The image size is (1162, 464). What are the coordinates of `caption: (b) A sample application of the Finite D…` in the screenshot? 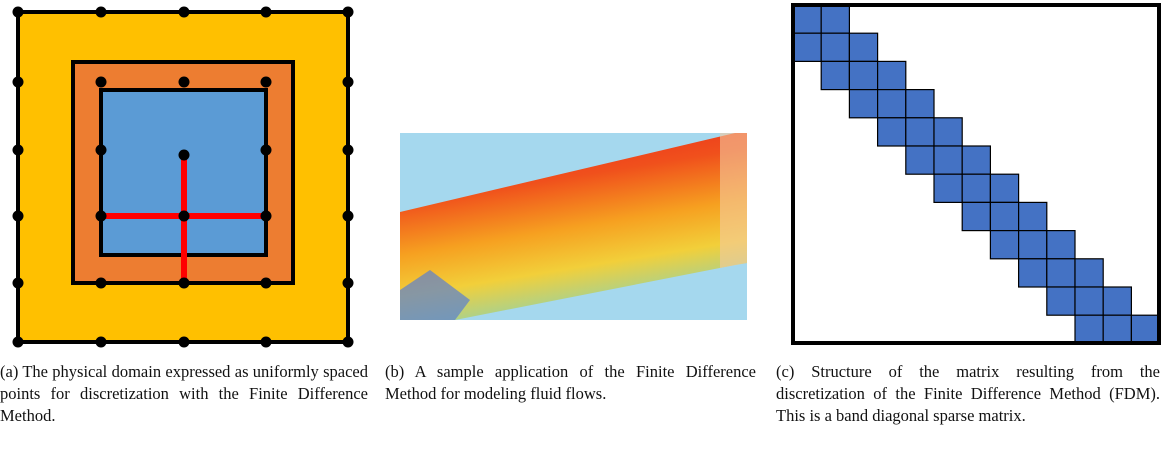 It's located at (570, 382).